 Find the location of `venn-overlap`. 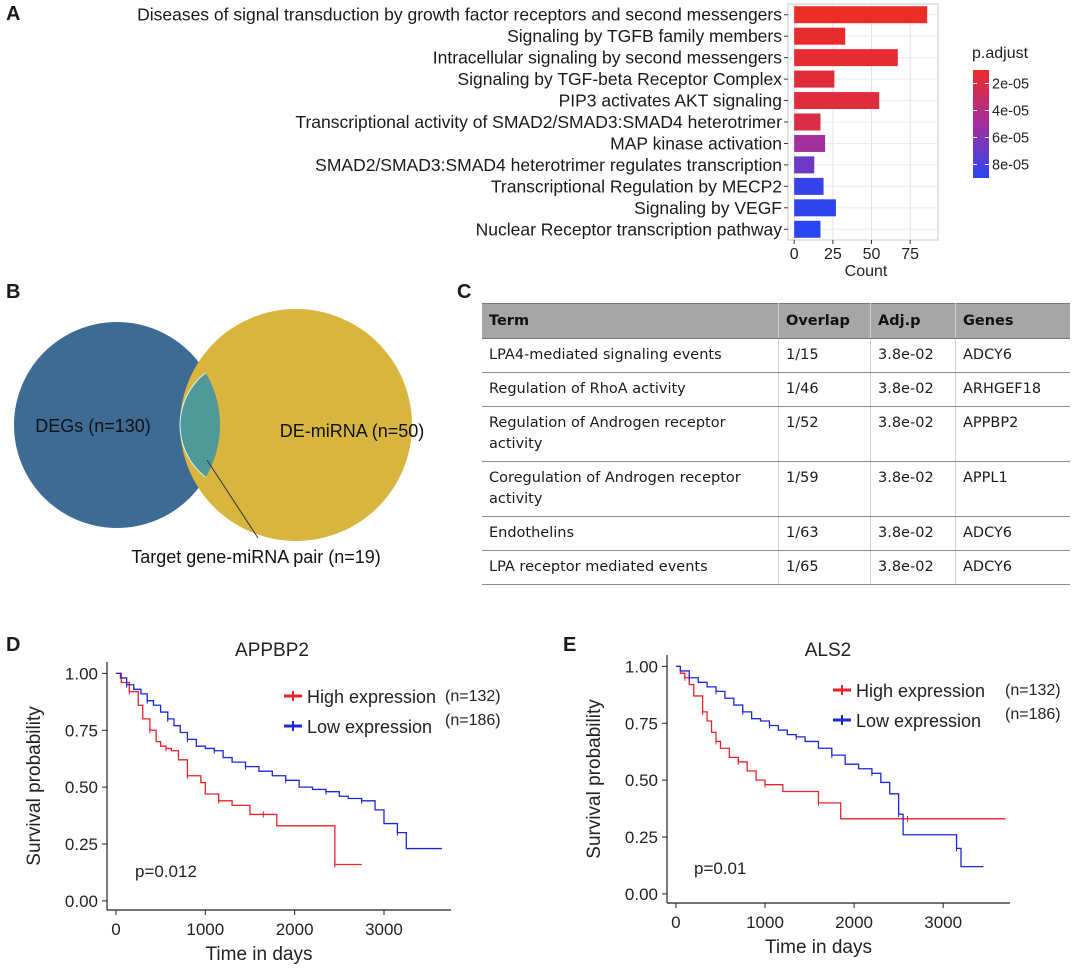

venn-overlap is located at coordinates (199, 425).